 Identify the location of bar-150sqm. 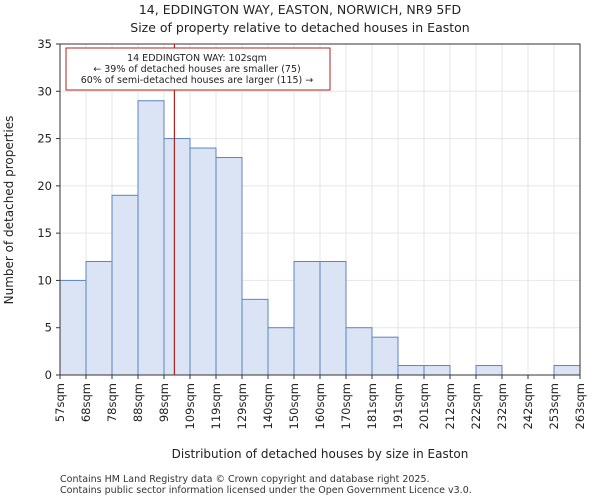
(307, 318).